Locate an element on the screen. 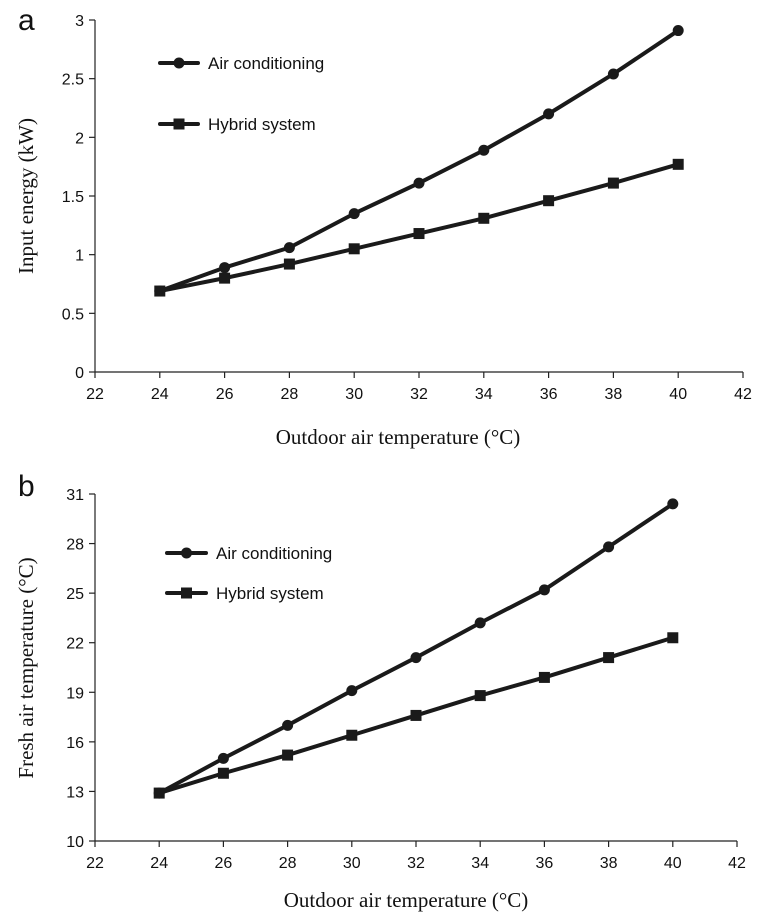 The width and height of the screenshot is (760, 924). y-tick-label: 25 is located at coordinates (75, 594).